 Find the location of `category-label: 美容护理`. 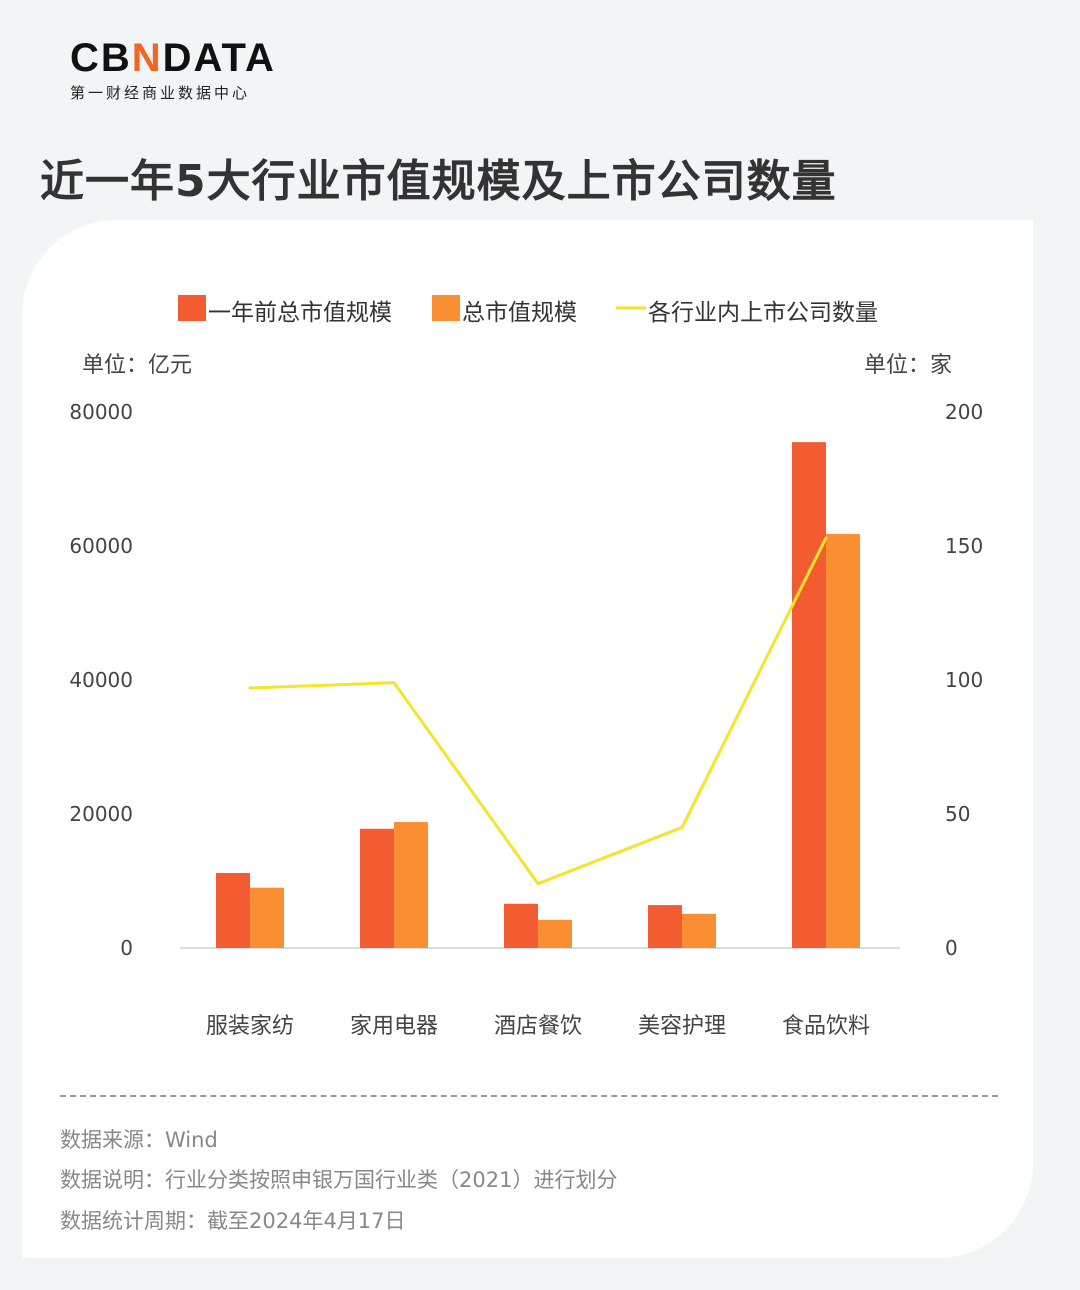

category-label: 美容护理 is located at coordinates (682, 1026).